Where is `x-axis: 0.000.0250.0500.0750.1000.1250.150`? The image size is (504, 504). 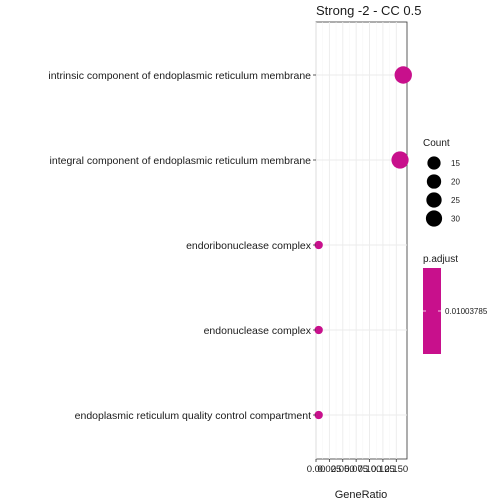
x-axis: 0.000.0250.0500.0750.1000.1250.150 is located at coordinates (357, 467).